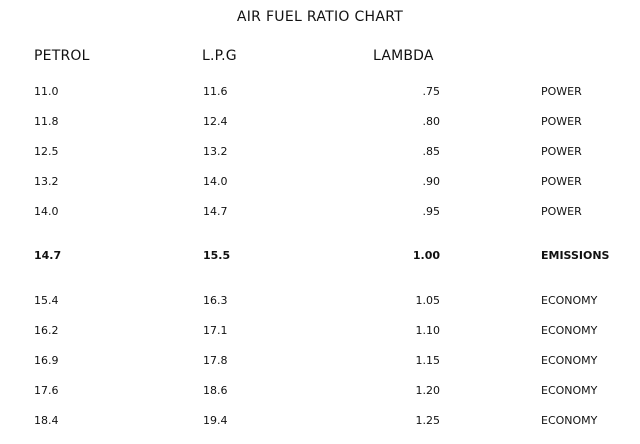 The width and height of the screenshot is (640, 444). What do you see at coordinates (431, 91) in the screenshot?
I see `lambda-cell: .75` at bounding box center [431, 91].